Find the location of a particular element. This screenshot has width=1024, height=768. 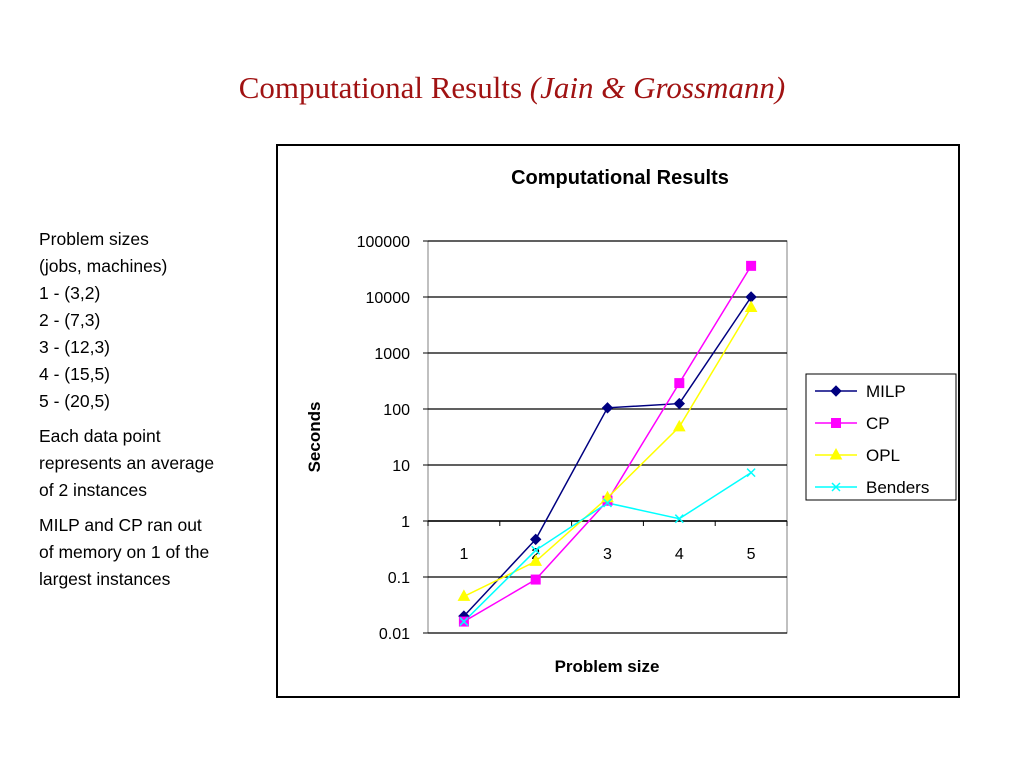

legend-label-benders: Benders is located at coordinates (897, 487).